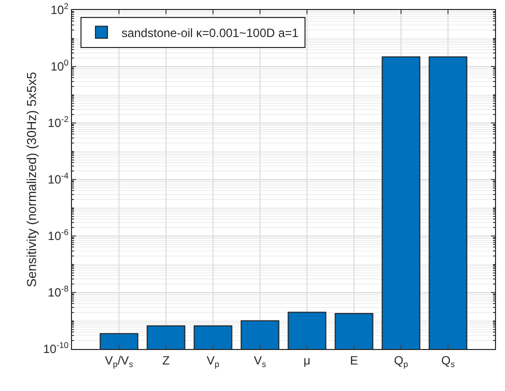  Describe the element at coordinates (210, 33) in the screenshot. I see `legend-label: sandstone-oil κ=0.001~100D a=1` at that location.